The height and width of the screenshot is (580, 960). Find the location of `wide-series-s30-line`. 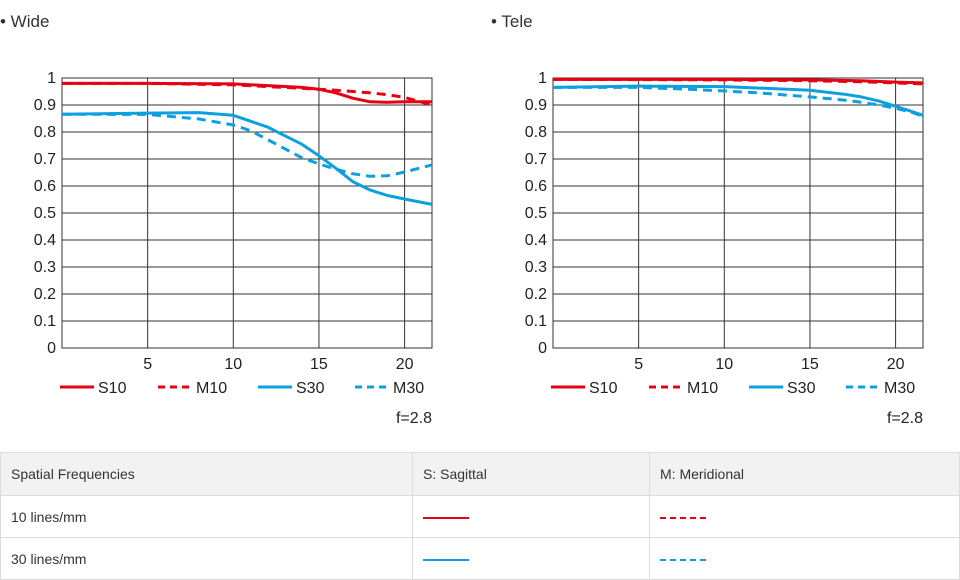

wide-series-s30-line is located at coordinates (247, 158).